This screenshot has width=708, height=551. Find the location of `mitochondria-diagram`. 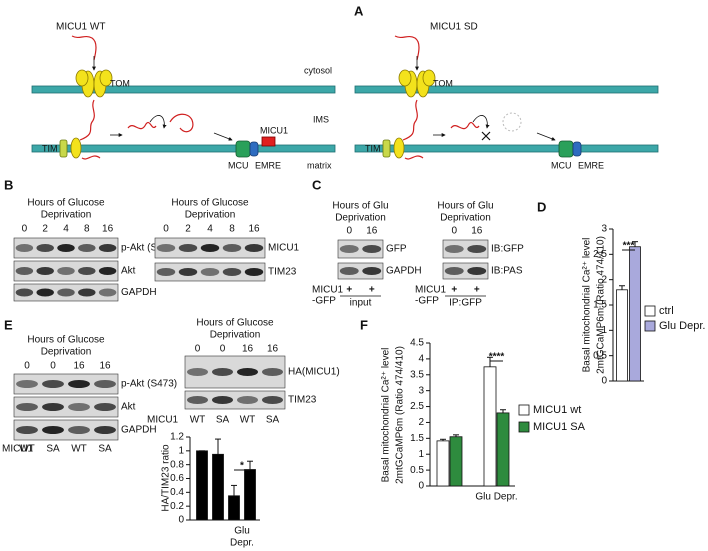

mitochondria-diagram is located at coordinates (506, 97).